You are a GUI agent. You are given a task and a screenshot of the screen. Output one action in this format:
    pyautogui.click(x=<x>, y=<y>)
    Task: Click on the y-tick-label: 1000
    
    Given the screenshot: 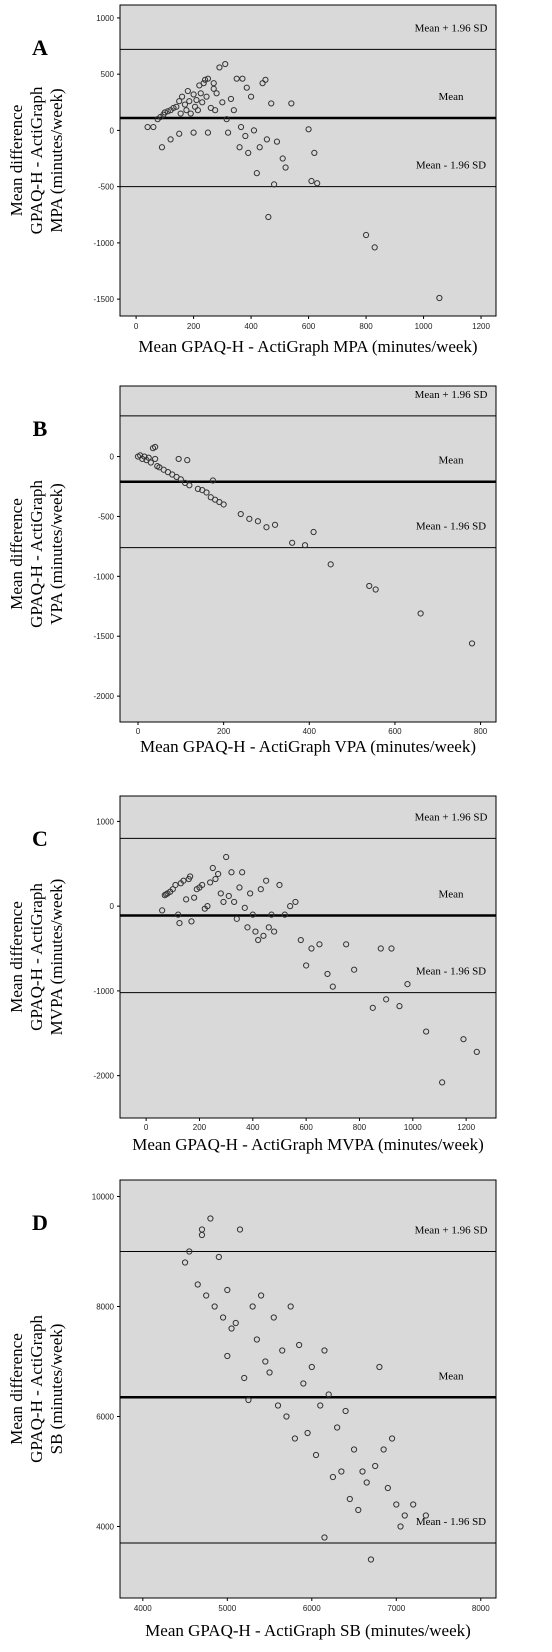 What is the action you would take?
    pyautogui.click(x=105, y=18)
    